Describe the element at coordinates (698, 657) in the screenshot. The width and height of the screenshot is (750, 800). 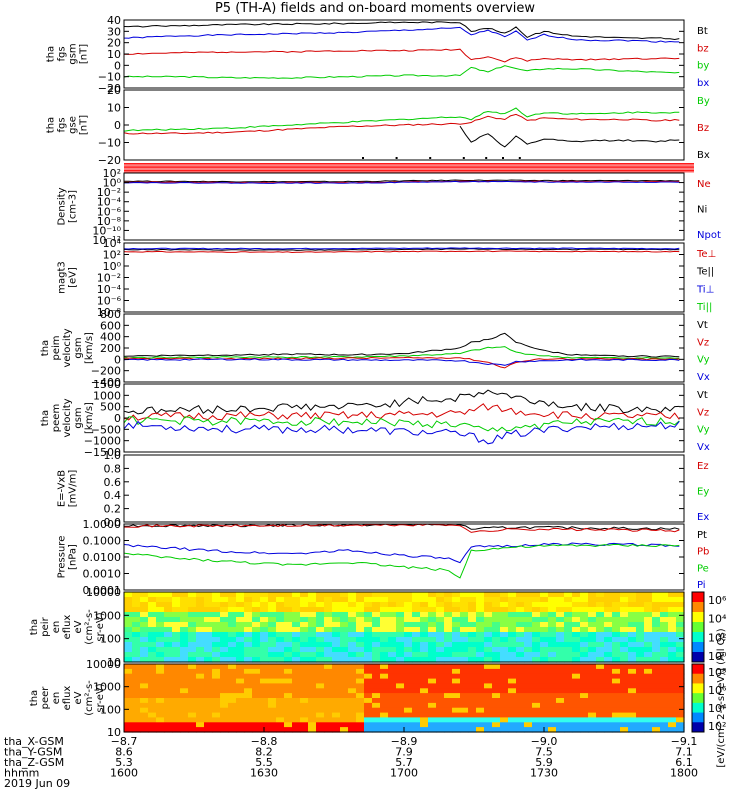
I see `colorbar-segment` at that location.